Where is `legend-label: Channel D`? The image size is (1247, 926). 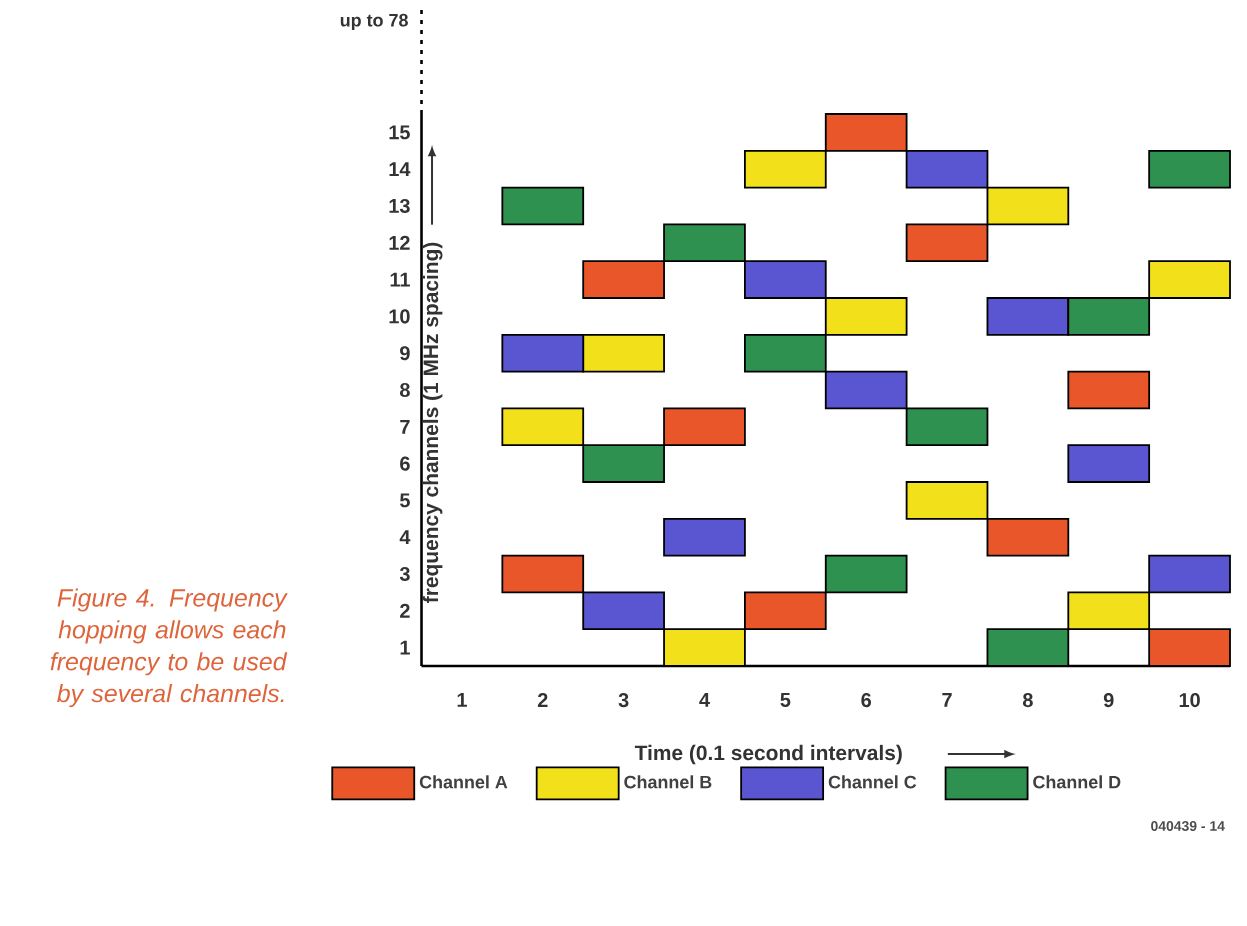
legend-label: Channel D is located at coordinates (1077, 782).